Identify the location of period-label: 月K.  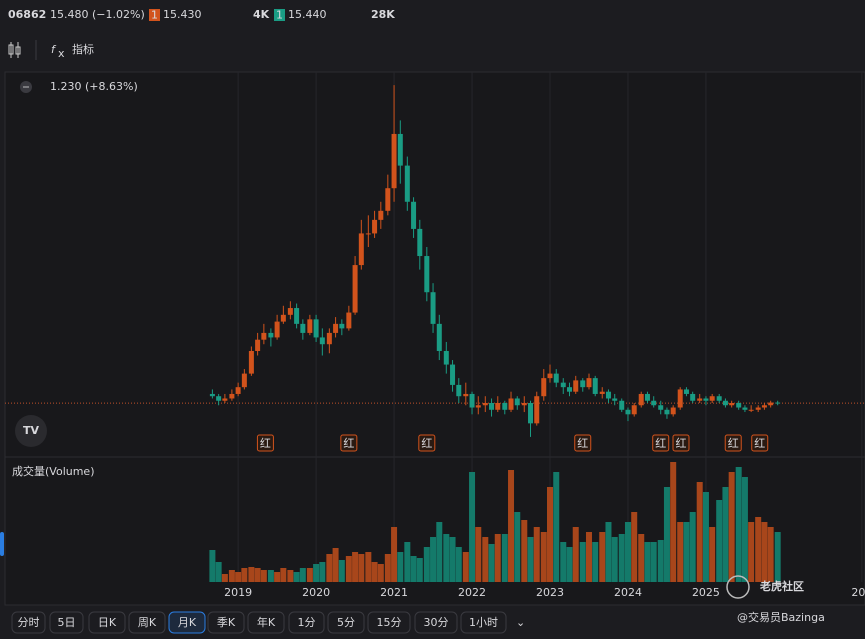
(187, 622).